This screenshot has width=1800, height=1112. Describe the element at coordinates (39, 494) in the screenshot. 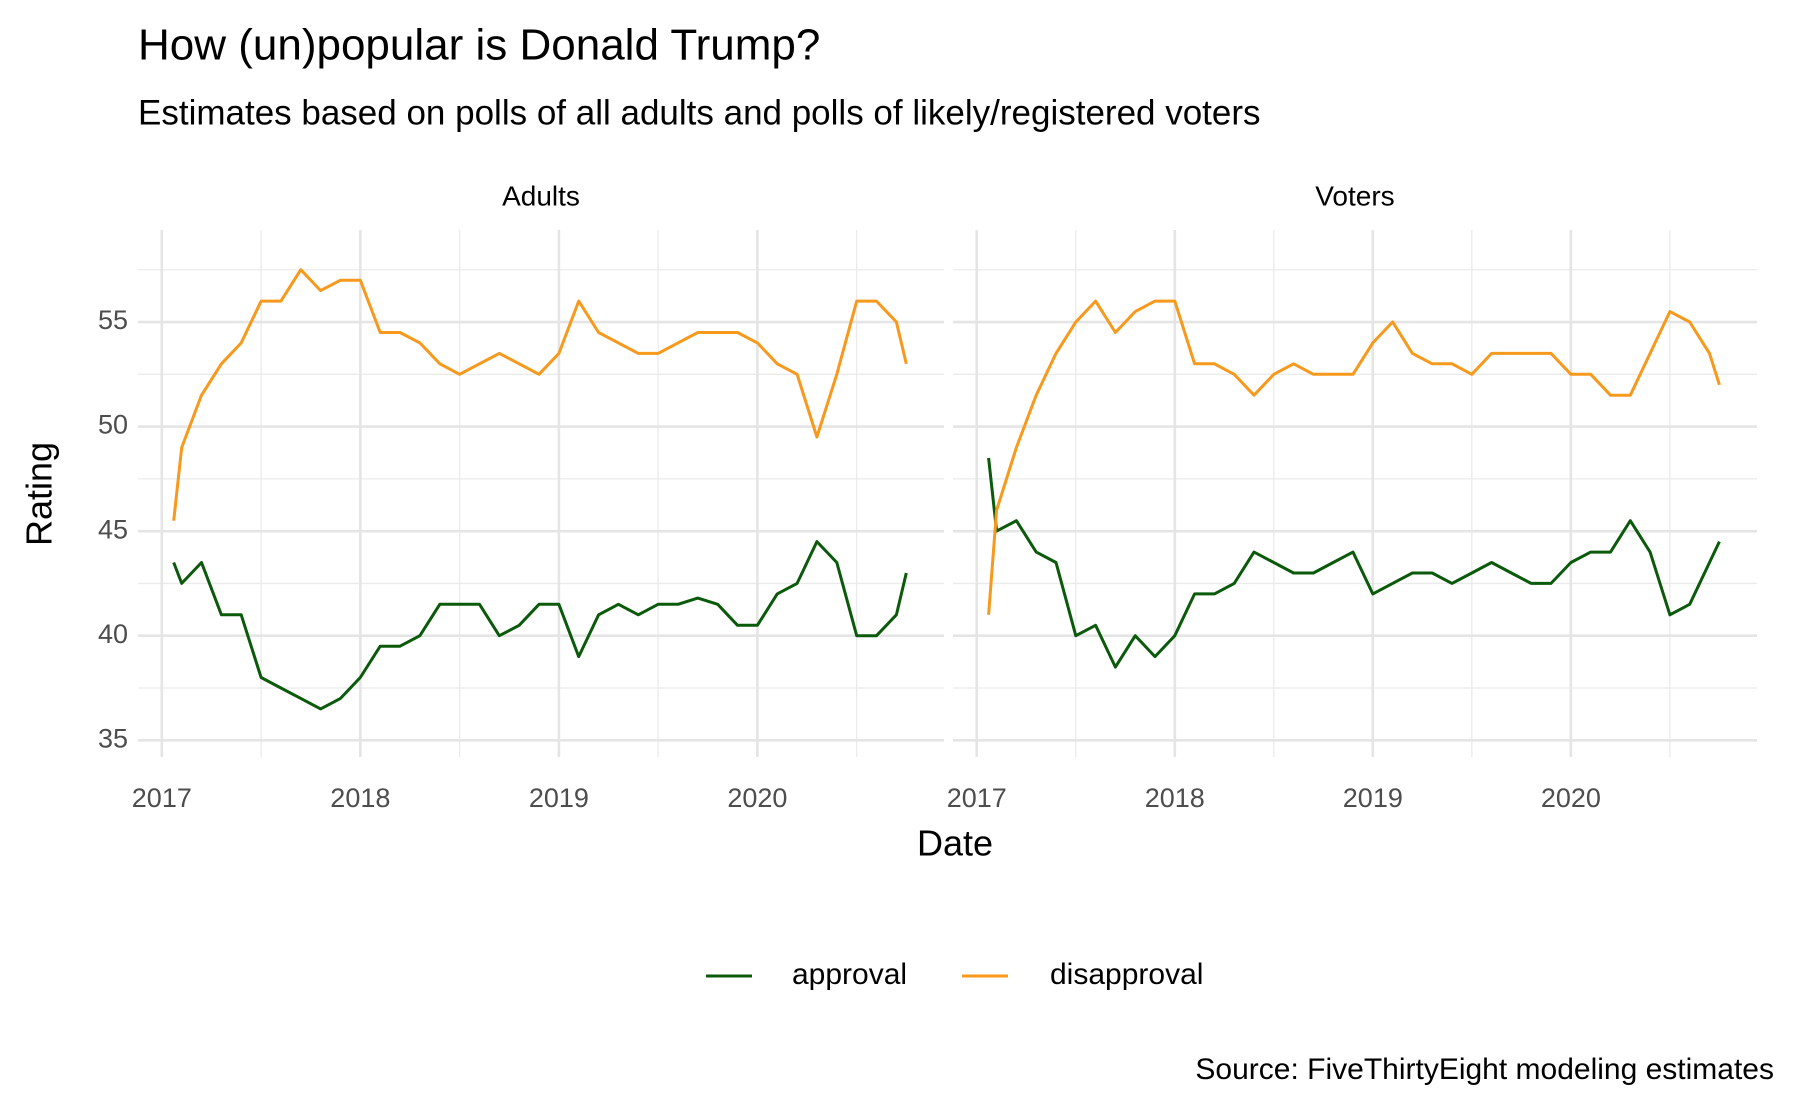

I see `y-axis-title: Rating` at that location.